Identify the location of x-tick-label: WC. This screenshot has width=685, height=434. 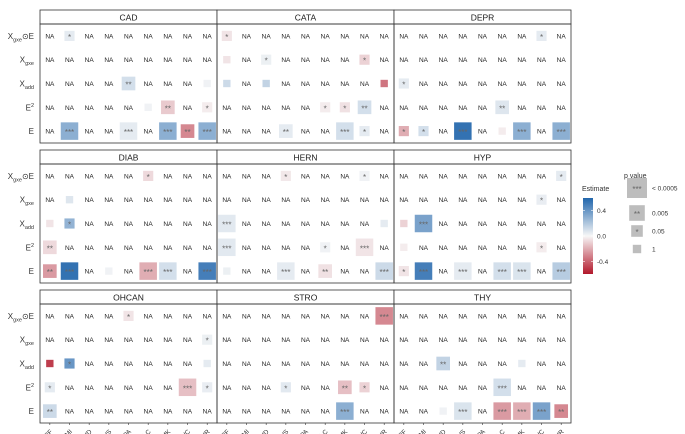
(185, 431).